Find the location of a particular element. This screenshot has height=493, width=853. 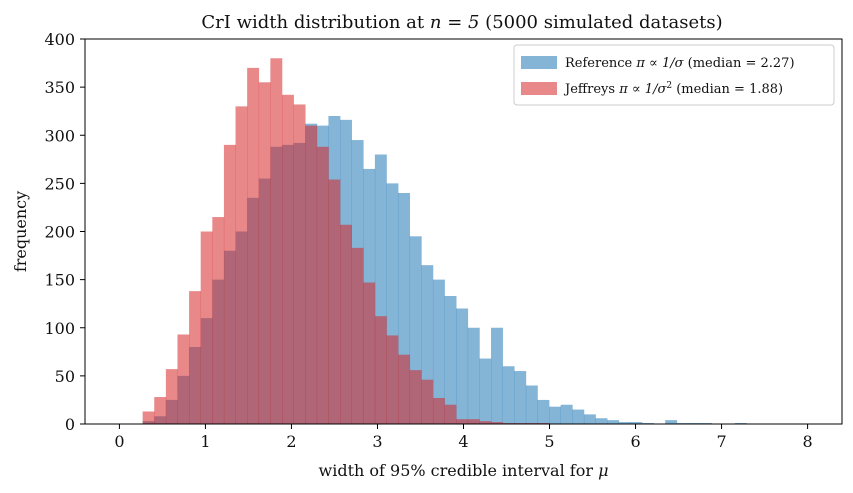

y-tick-label: 200 is located at coordinates (59, 232).